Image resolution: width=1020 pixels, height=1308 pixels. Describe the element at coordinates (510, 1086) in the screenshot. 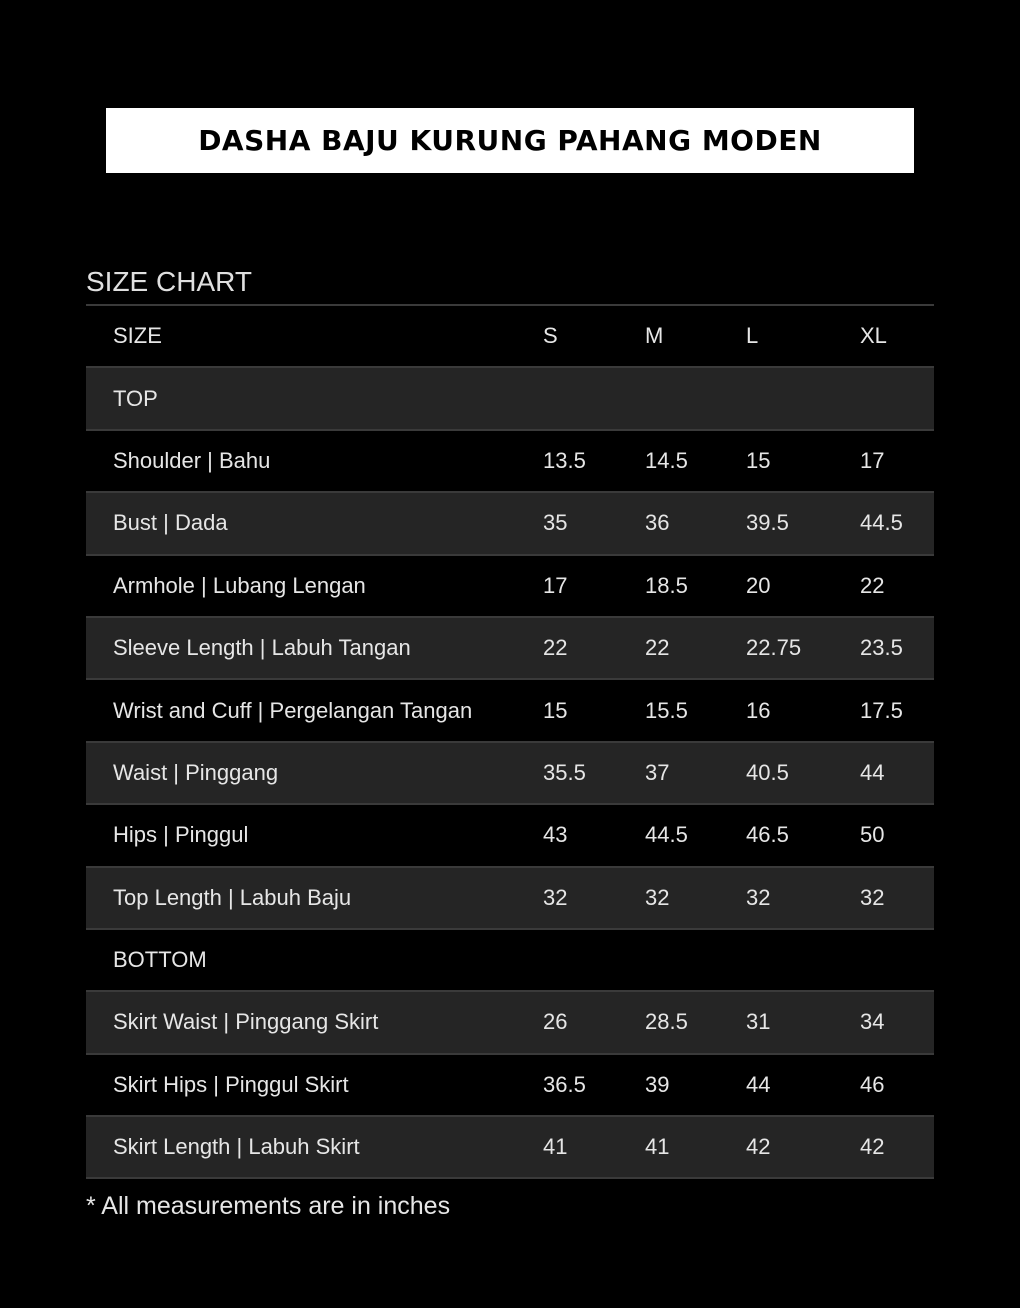

I see `table-row: Skirt Hips | Pinggul Skirt 36.5 39 44 46` at that location.